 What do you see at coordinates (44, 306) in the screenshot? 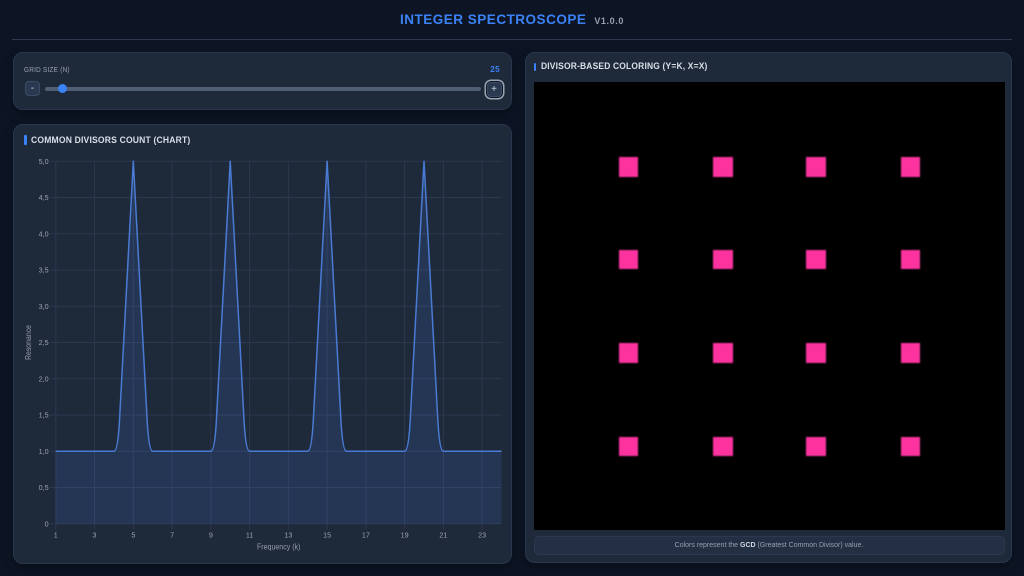
I see `svg-text: 3,0` at bounding box center [44, 306].